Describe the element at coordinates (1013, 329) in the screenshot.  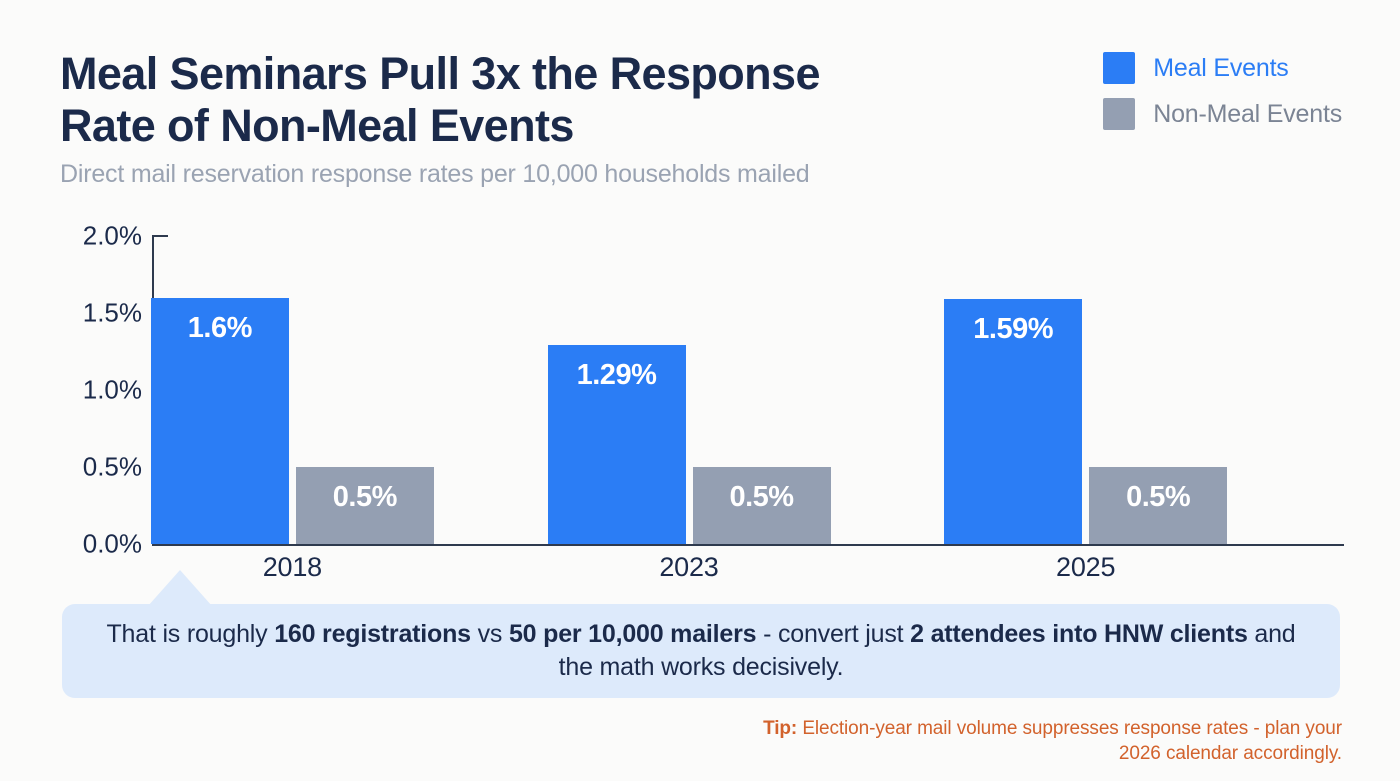
I see `bar-value-label: 1.59%` at that location.